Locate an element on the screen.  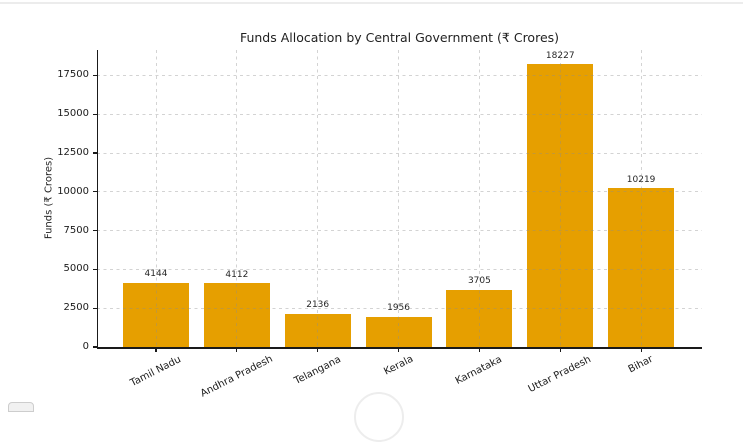
x-tick-label-kerala: Kerala is located at coordinates (398, 365).